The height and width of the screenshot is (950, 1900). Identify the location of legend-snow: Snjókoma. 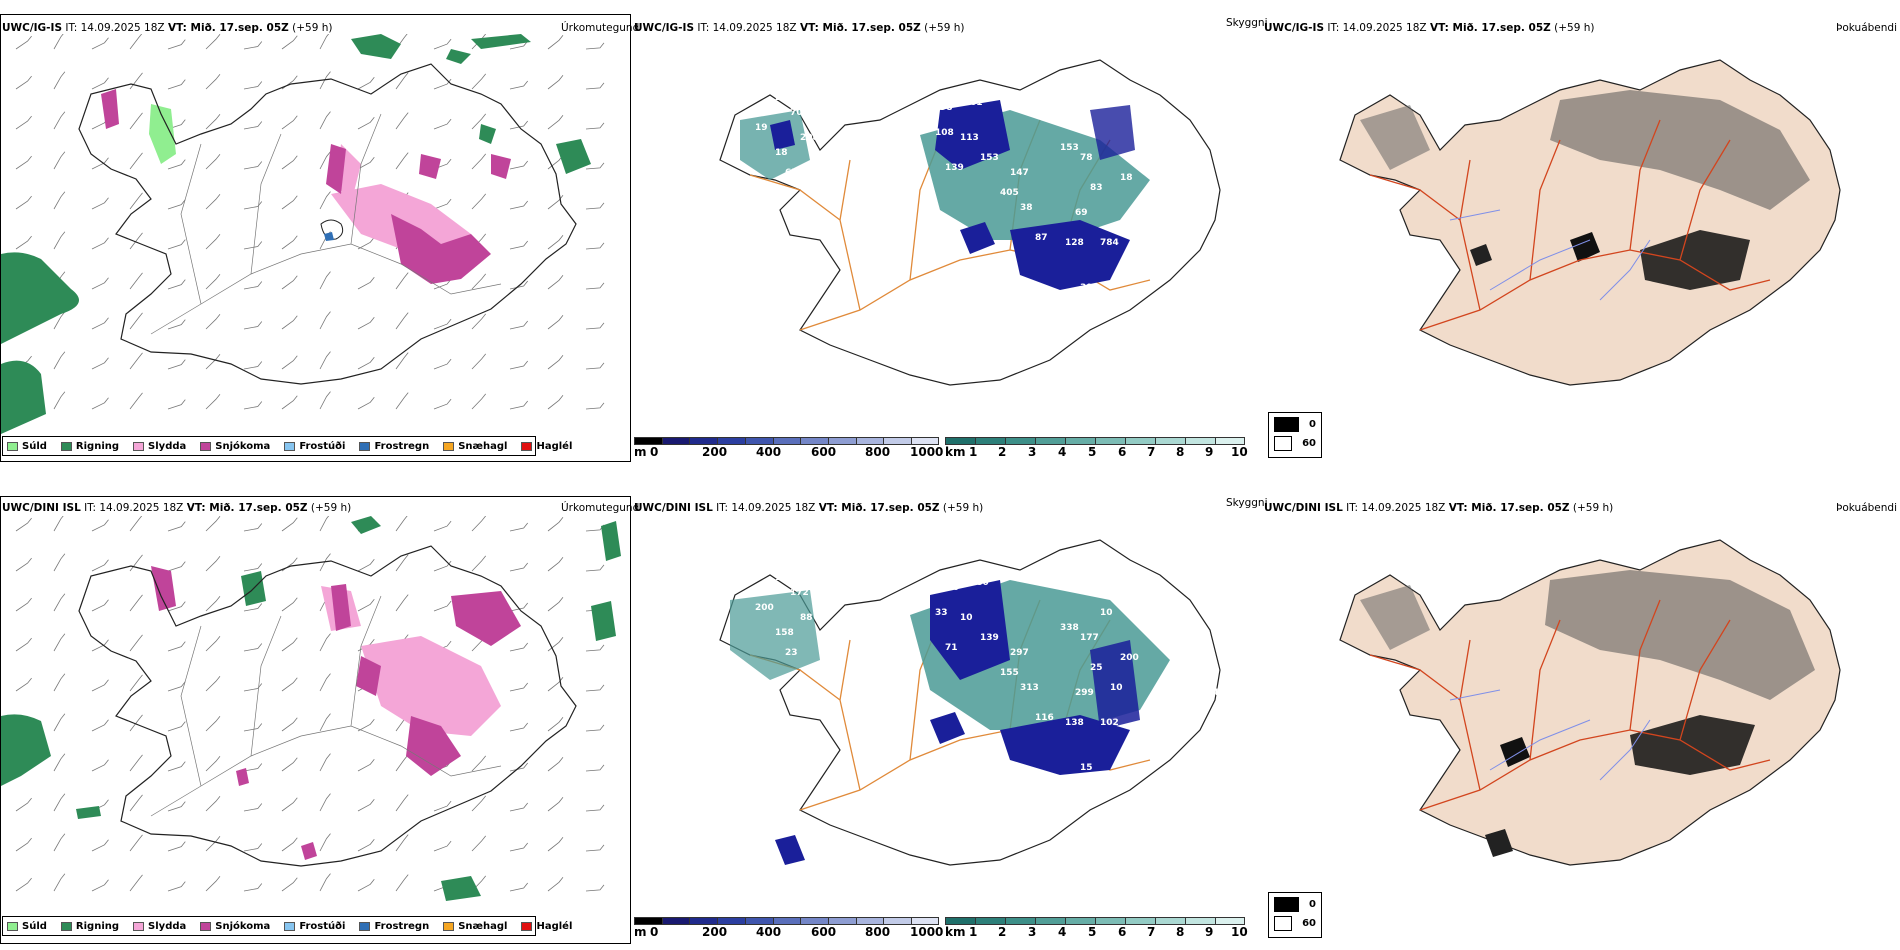
(235, 926).